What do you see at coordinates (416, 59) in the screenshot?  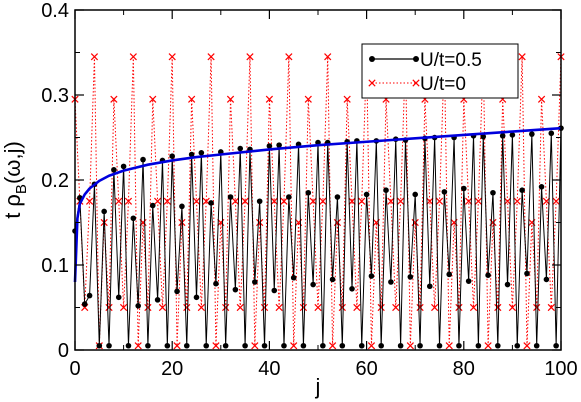 I see `legend-marker-u05-right` at bounding box center [416, 59].